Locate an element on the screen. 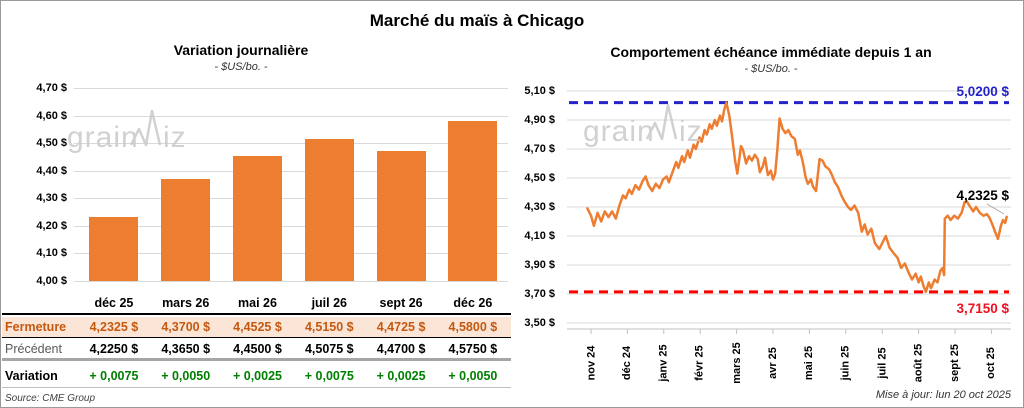 The height and width of the screenshot is (408, 1024). y-axis-tick-label: 4,40 $ is located at coordinates (51, 170).